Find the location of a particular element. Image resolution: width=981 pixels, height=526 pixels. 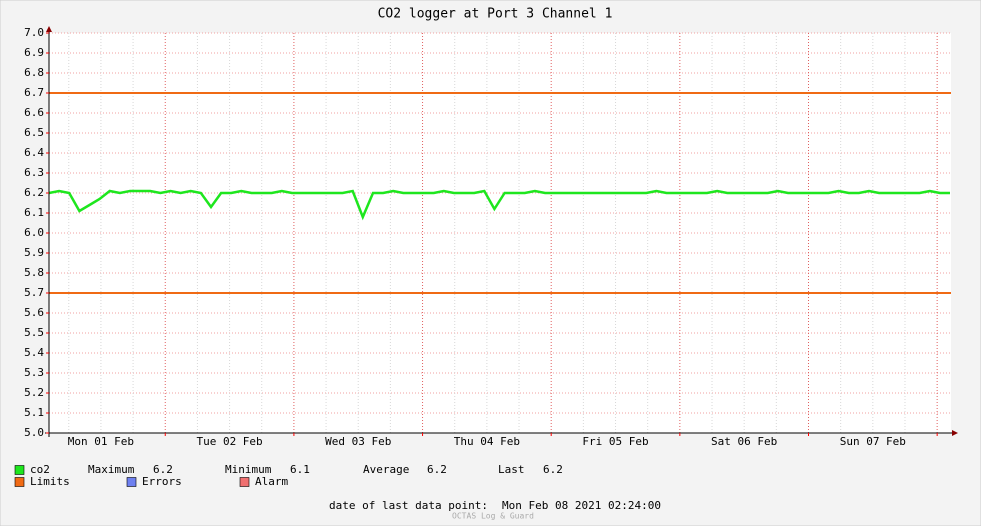

stat-label: Minimum is located at coordinates (248, 469).